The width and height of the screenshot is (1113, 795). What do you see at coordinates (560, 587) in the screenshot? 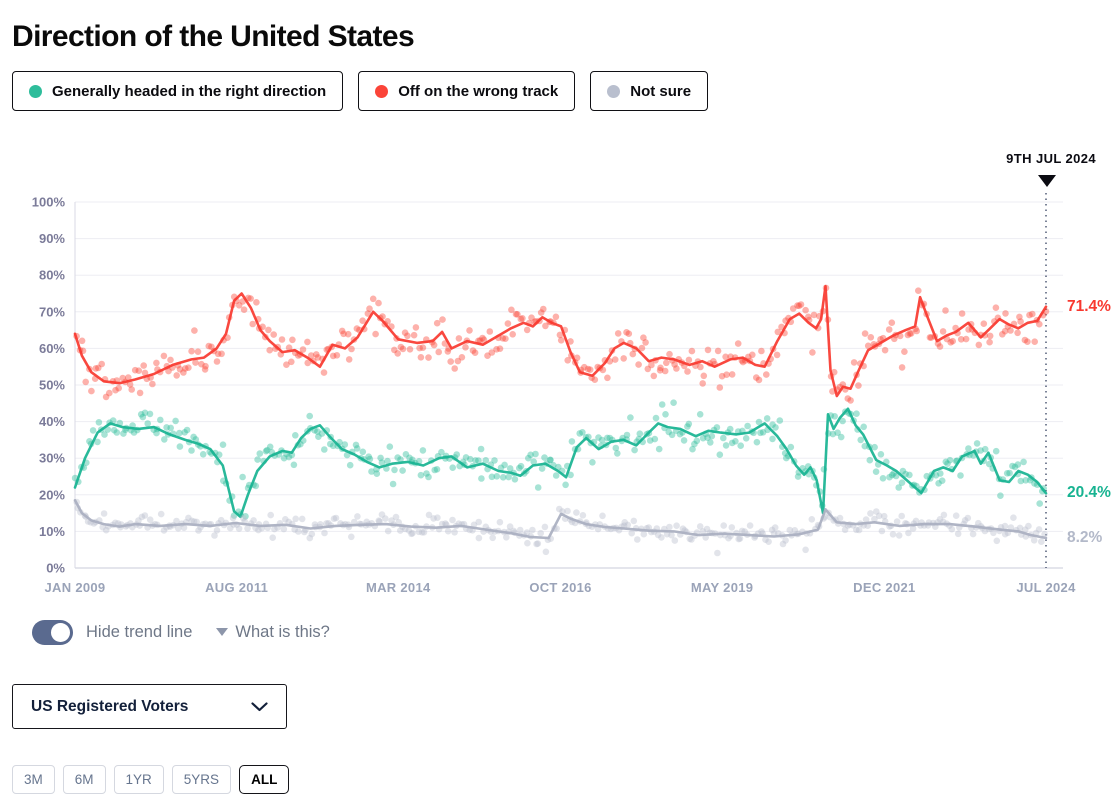
I see `x-axis-tick-label: OCT 2016` at bounding box center [560, 587].